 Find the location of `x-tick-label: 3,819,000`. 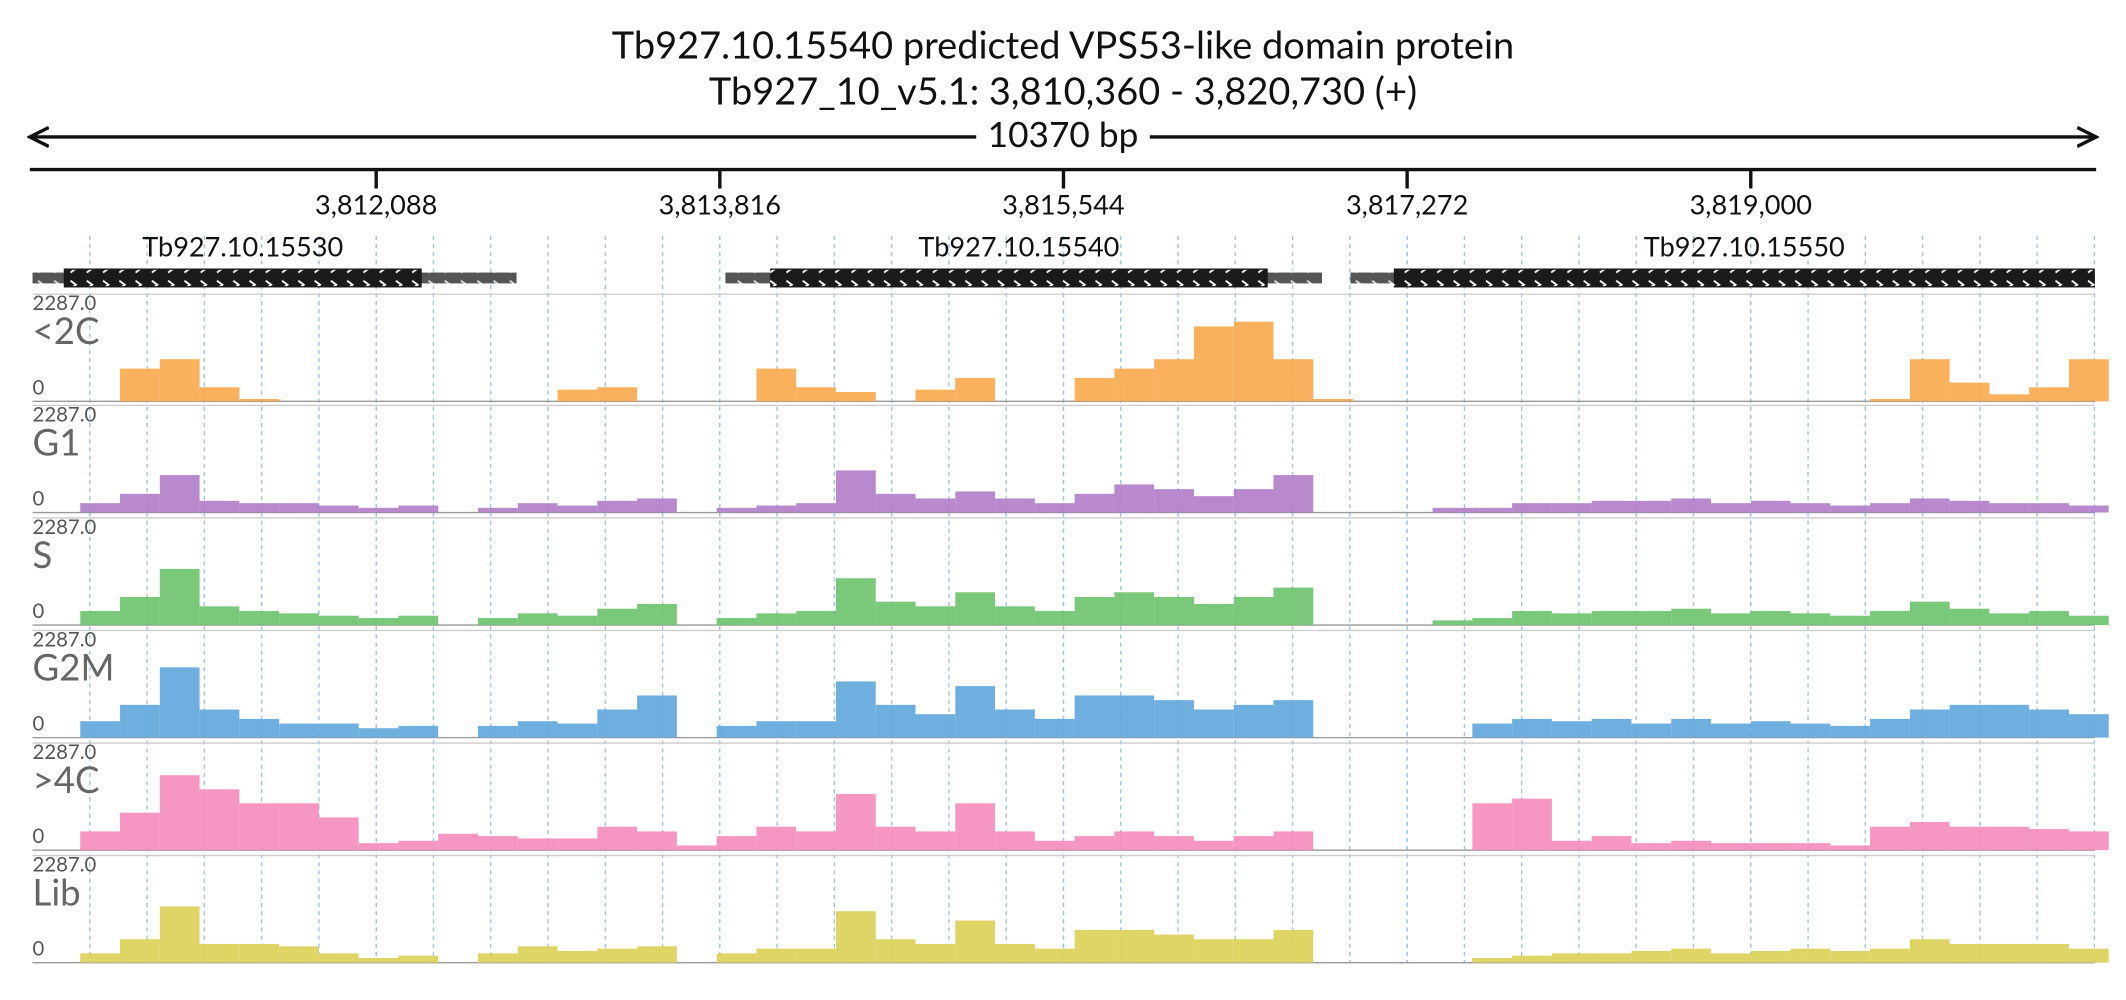

x-tick-label: 3,819,000 is located at coordinates (1751, 203).